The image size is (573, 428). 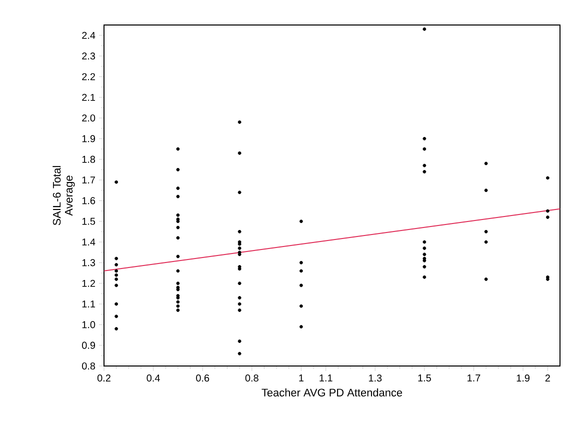 What do you see at coordinates (89, 35) in the screenshot?
I see `y-tick-label: 2.4` at bounding box center [89, 35].